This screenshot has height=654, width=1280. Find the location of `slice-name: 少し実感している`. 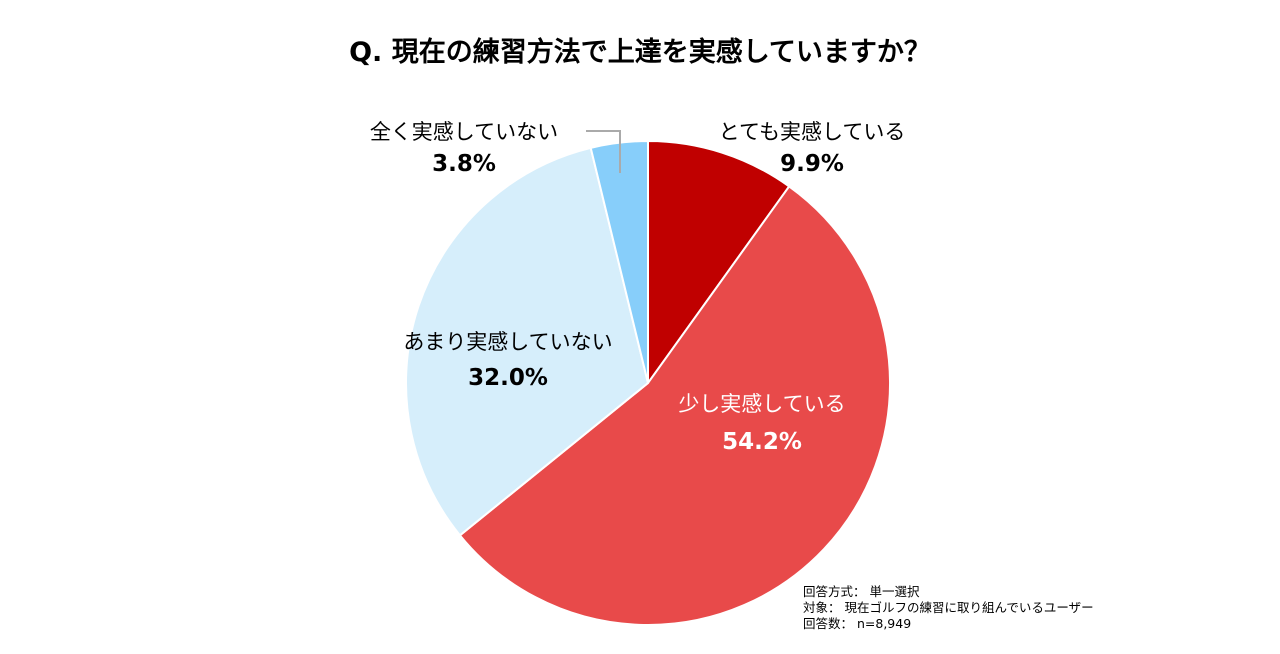

slice-name: 少し実感している is located at coordinates (762, 404).